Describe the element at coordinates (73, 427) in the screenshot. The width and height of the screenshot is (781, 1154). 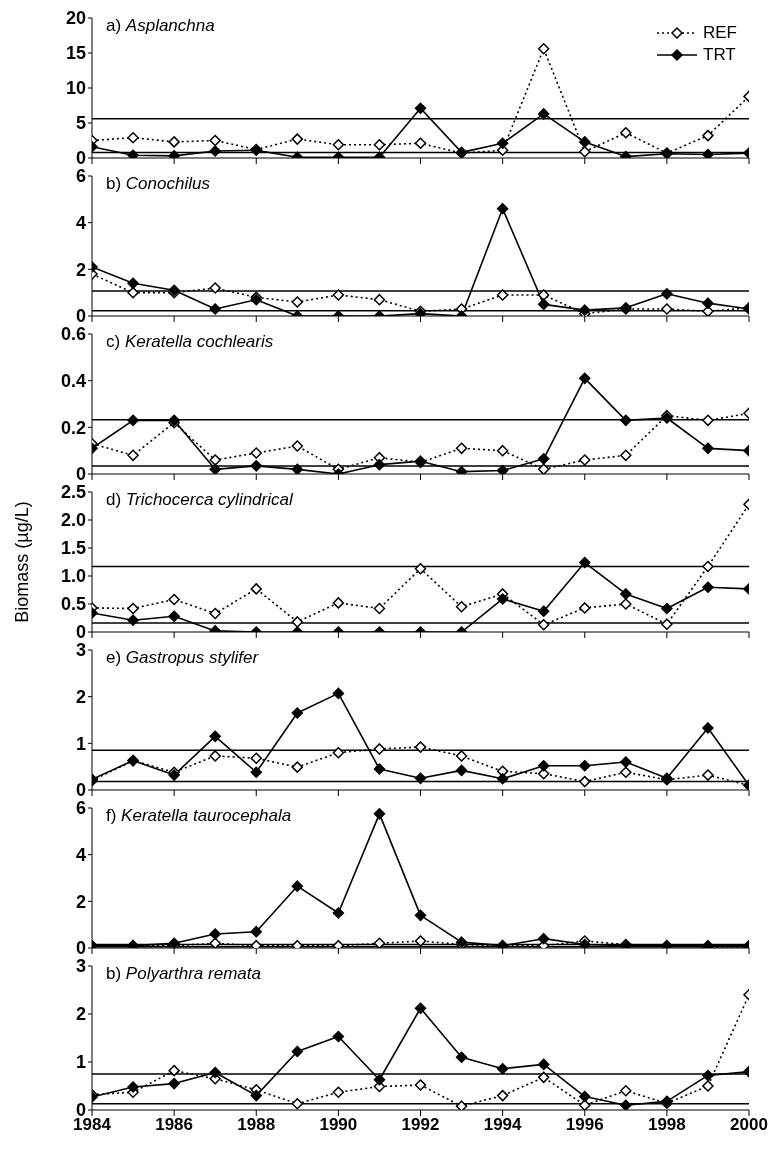
I see `y-tick-label: 0.2` at that location.